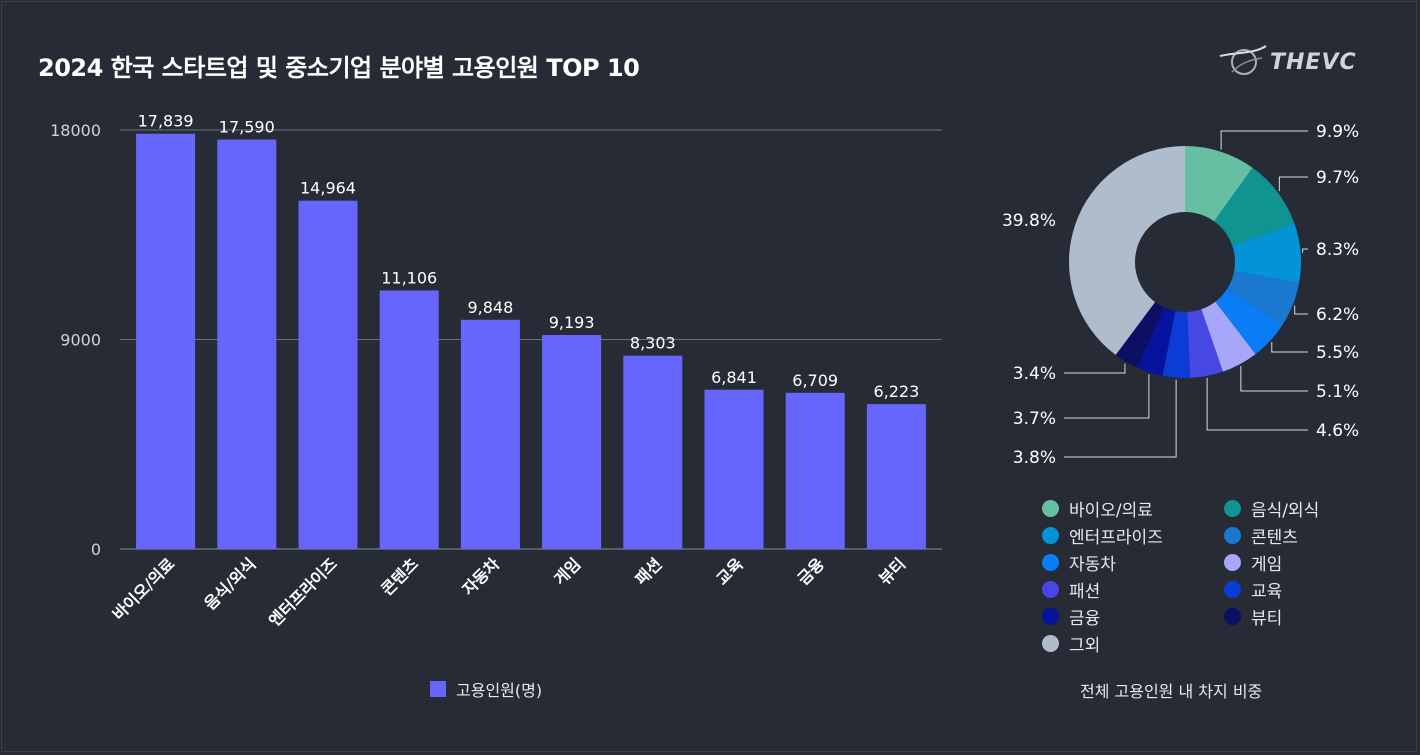 The image size is (1420, 755). I want to click on donut-legend-item: 음식/외식, so click(1284, 509).